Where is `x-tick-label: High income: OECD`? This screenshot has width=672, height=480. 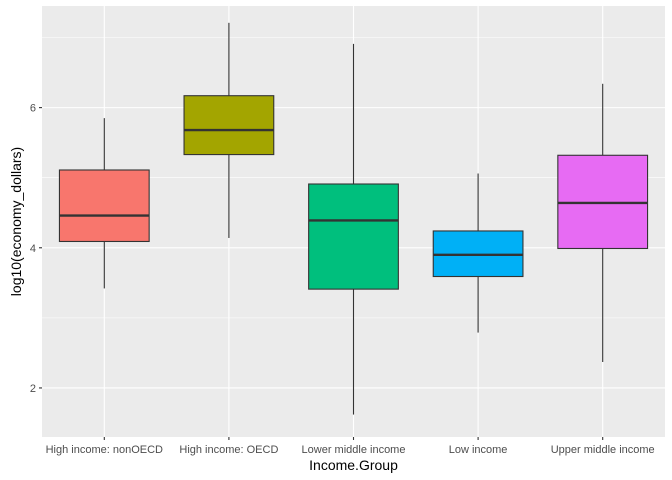 x-tick-label: High income: OECD is located at coordinates (228, 450).